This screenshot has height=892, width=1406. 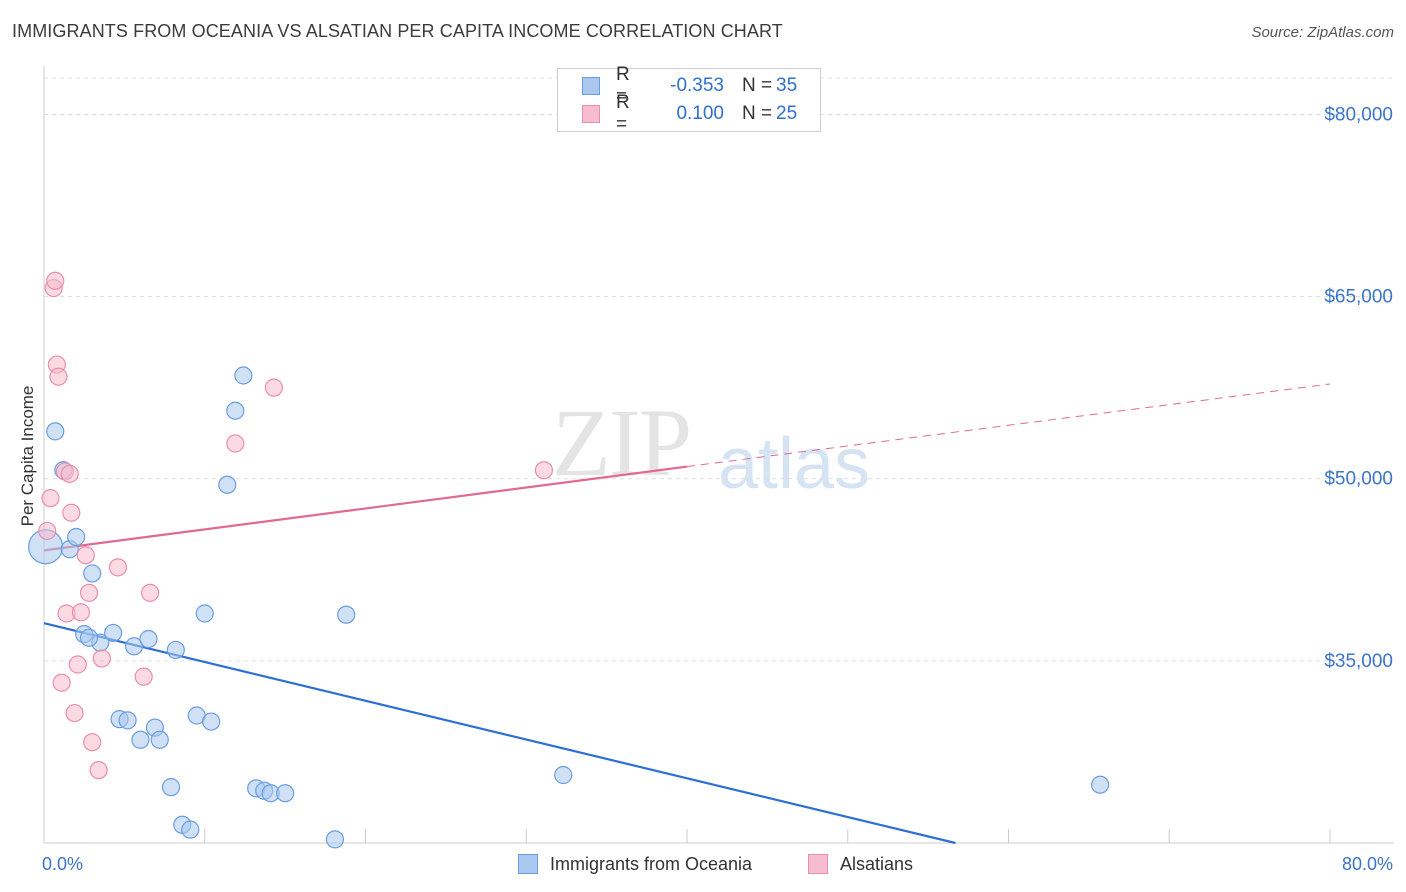 What do you see at coordinates (787, 85) in the screenshot?
I see `legend-n-value: 35` at bounding box center [787, 85].